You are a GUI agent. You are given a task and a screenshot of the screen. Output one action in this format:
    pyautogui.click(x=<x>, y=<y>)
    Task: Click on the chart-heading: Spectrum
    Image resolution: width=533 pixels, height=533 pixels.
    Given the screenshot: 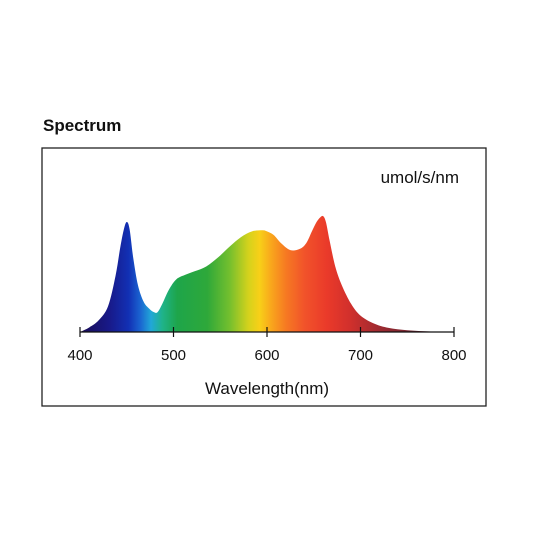 What is the action you would take?
    pyautogui.click(x=82, y=125)
    